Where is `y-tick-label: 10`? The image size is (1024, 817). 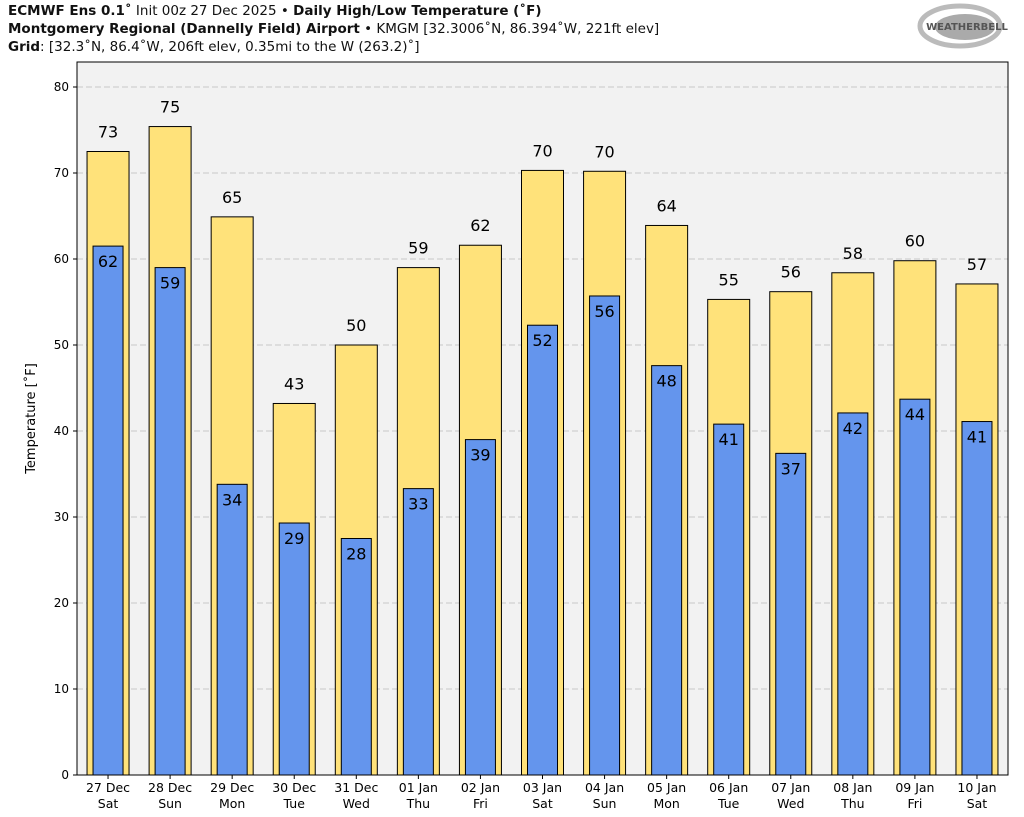 y-tick-label: 10 is located at coordinates (61, 689).